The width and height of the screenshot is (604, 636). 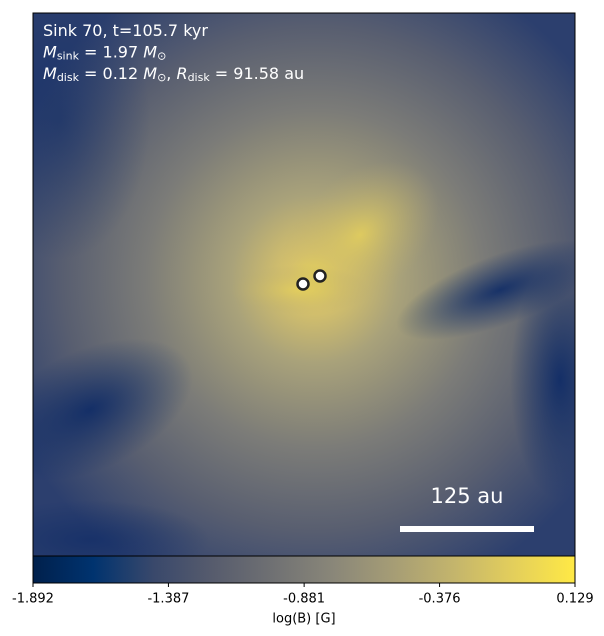 I want to click on annotation: Sink 70, t=105.7 kyr, so click(x=125, y=30).